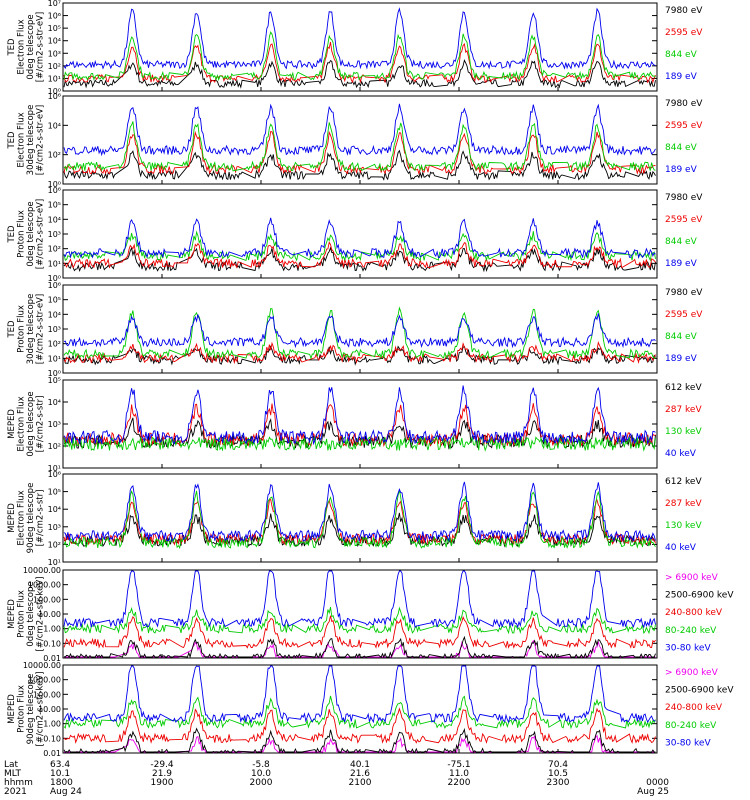  Describe the element at coordinates (162, 774) in the screenshot. I see `x-axis-value: 21.9` at that location.